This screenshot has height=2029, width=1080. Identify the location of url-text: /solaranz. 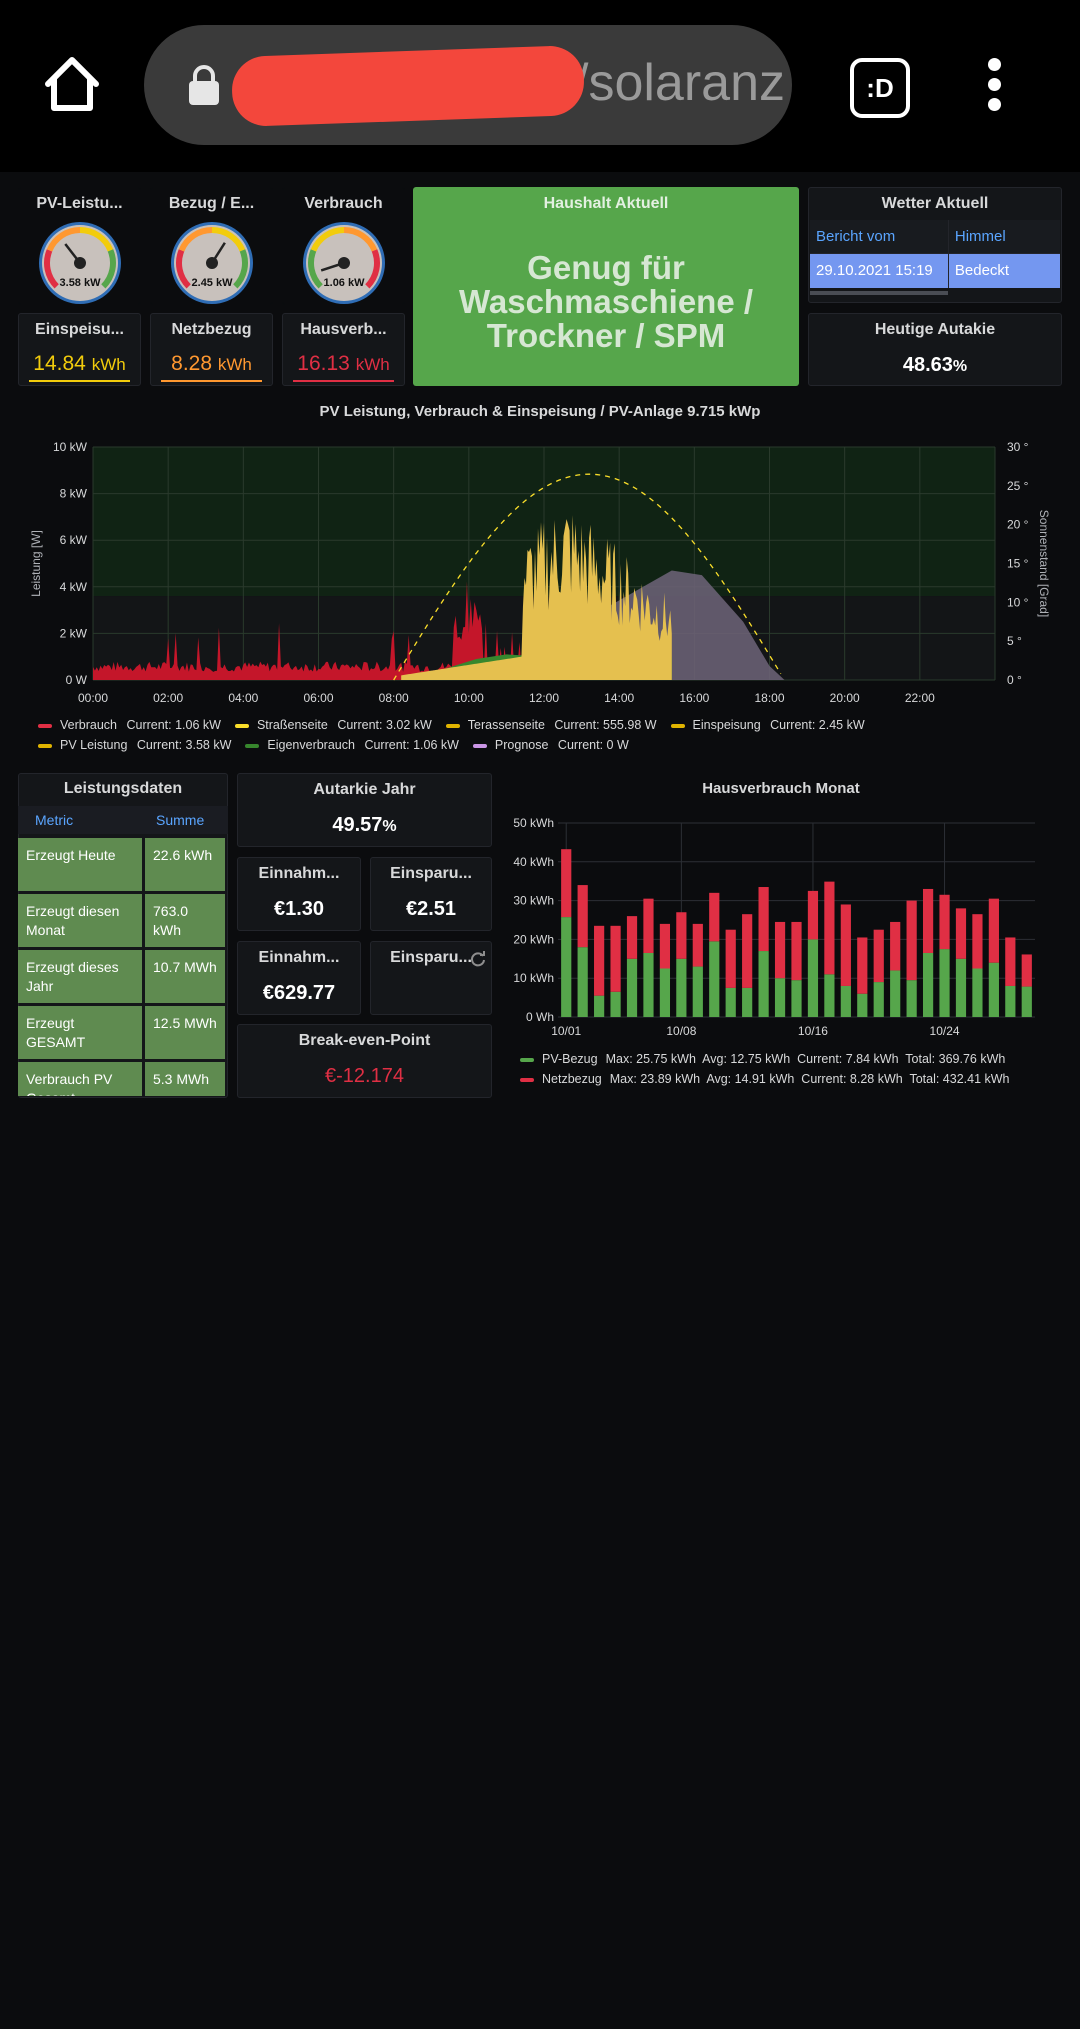
(679, 83).